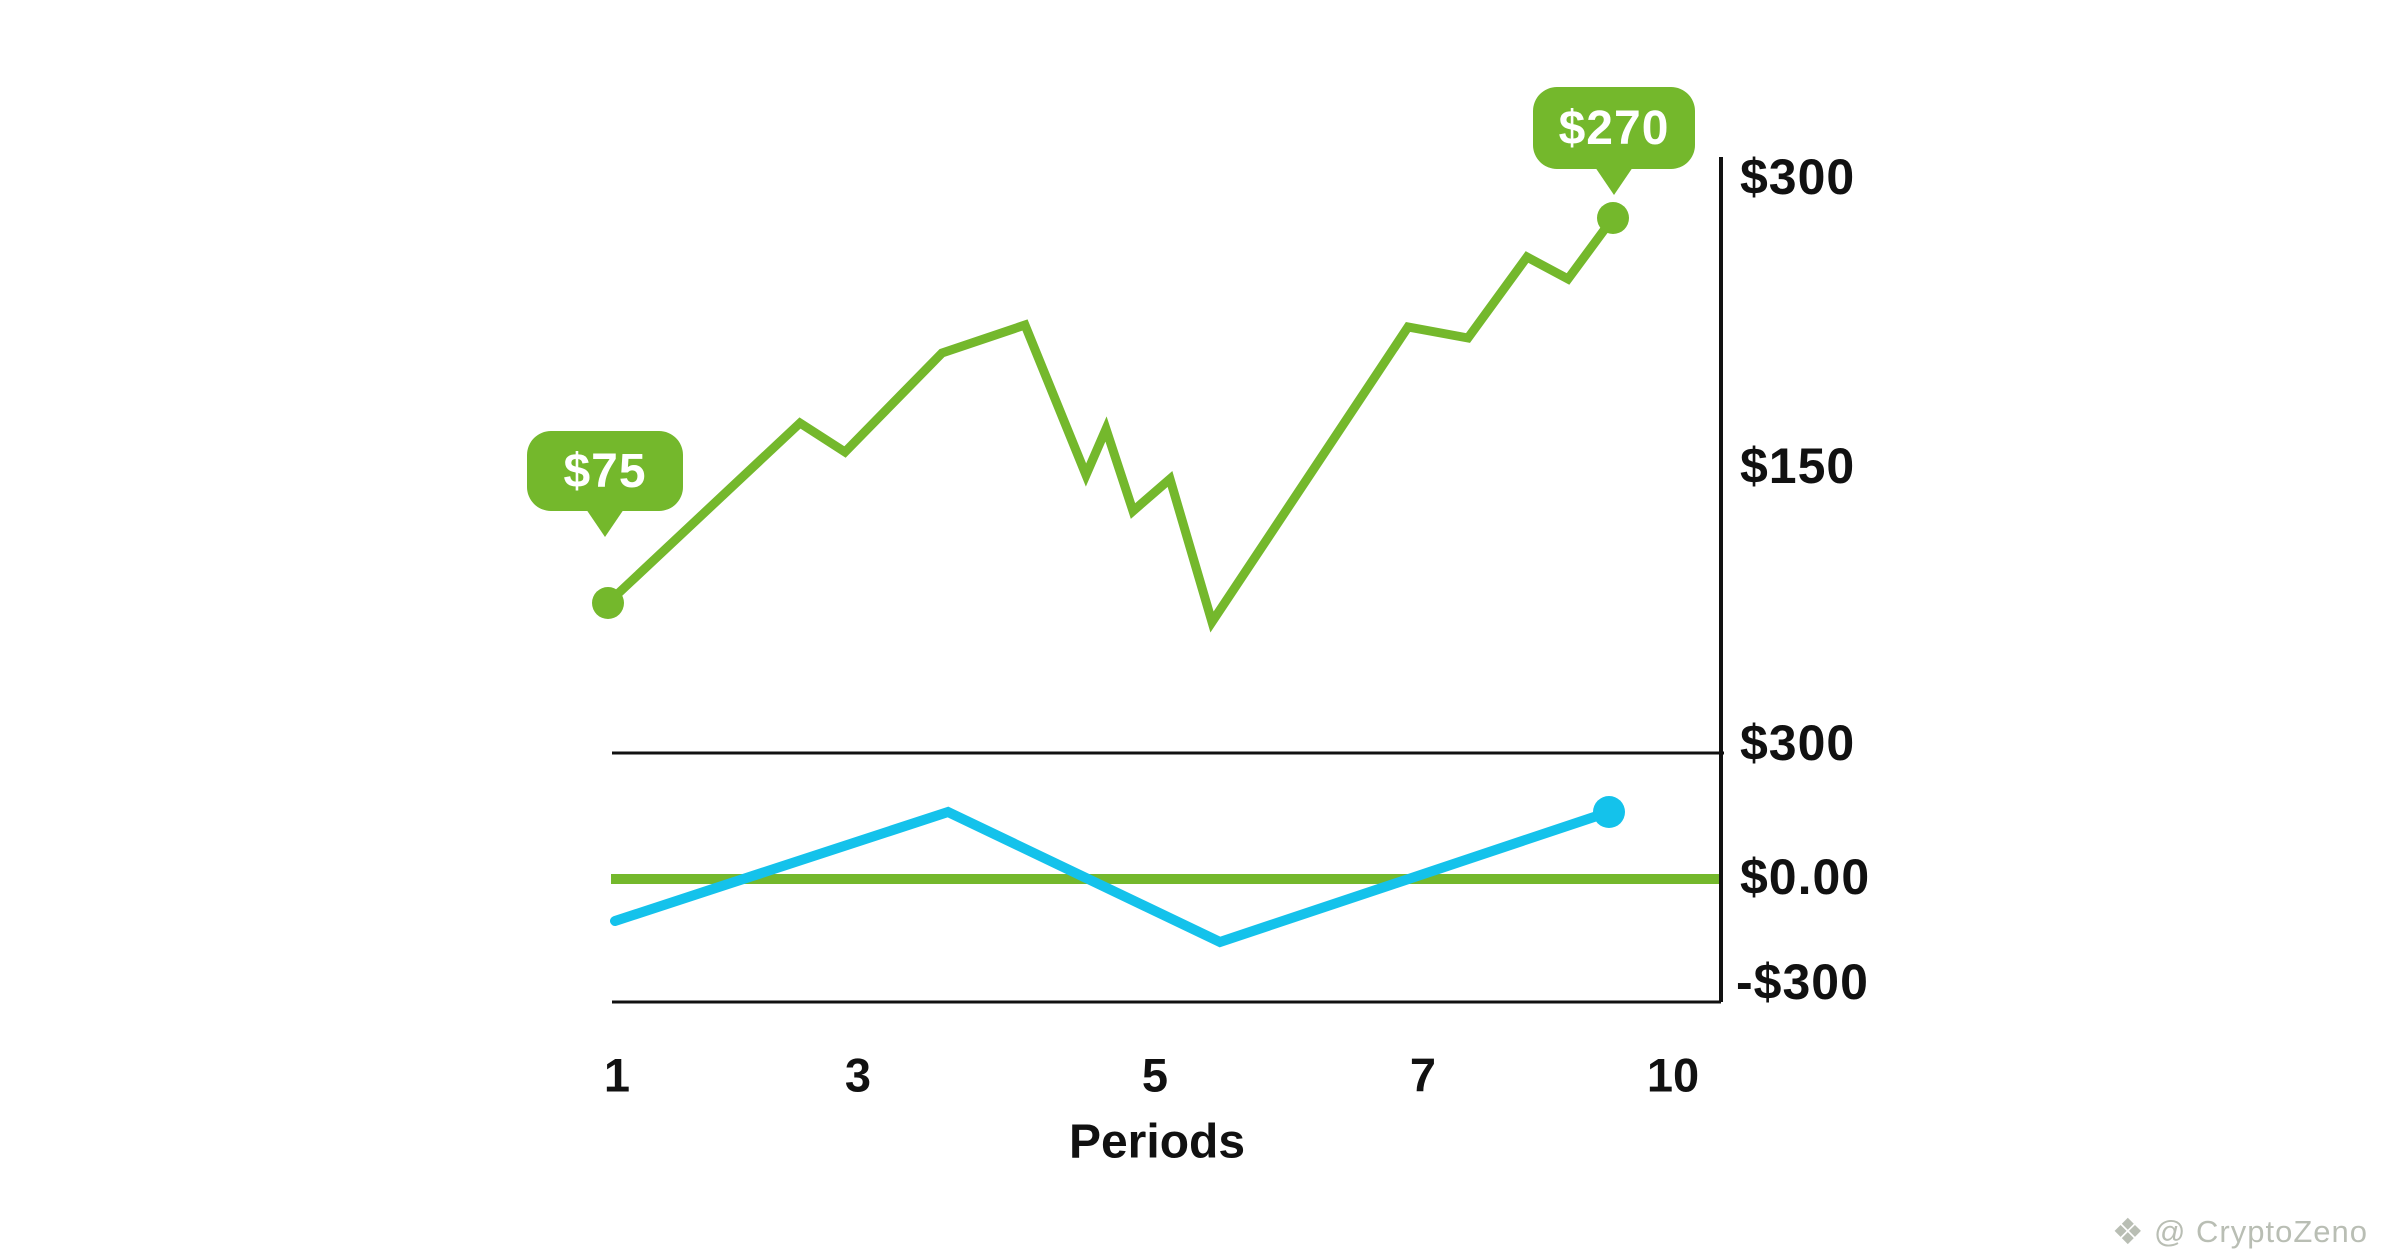 This screenshot has width=2400, height=1260. I want to click on top-axis-tick-300: $300, so click(1798, 177).